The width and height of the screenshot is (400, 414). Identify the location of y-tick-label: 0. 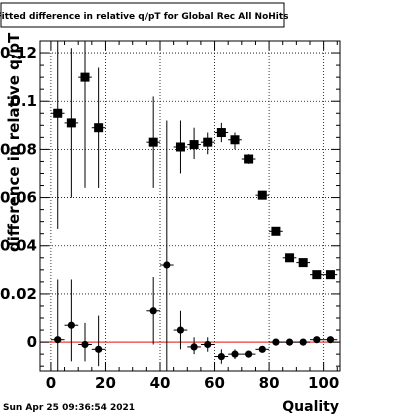
(32, 342).